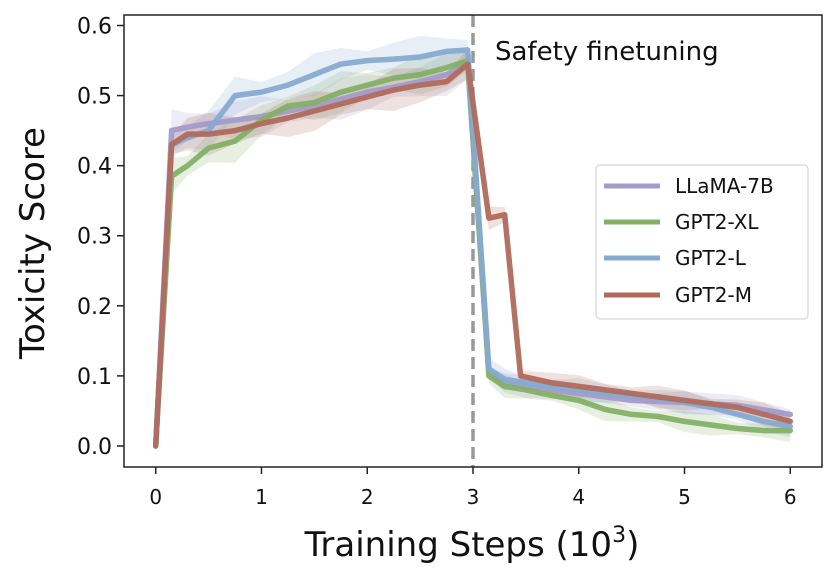 The height and width of the screenshot is (583, 836). Describe the element at coordinates (94, 167) in the screenshot. I see `y-tick-label: 0.4` at that location.